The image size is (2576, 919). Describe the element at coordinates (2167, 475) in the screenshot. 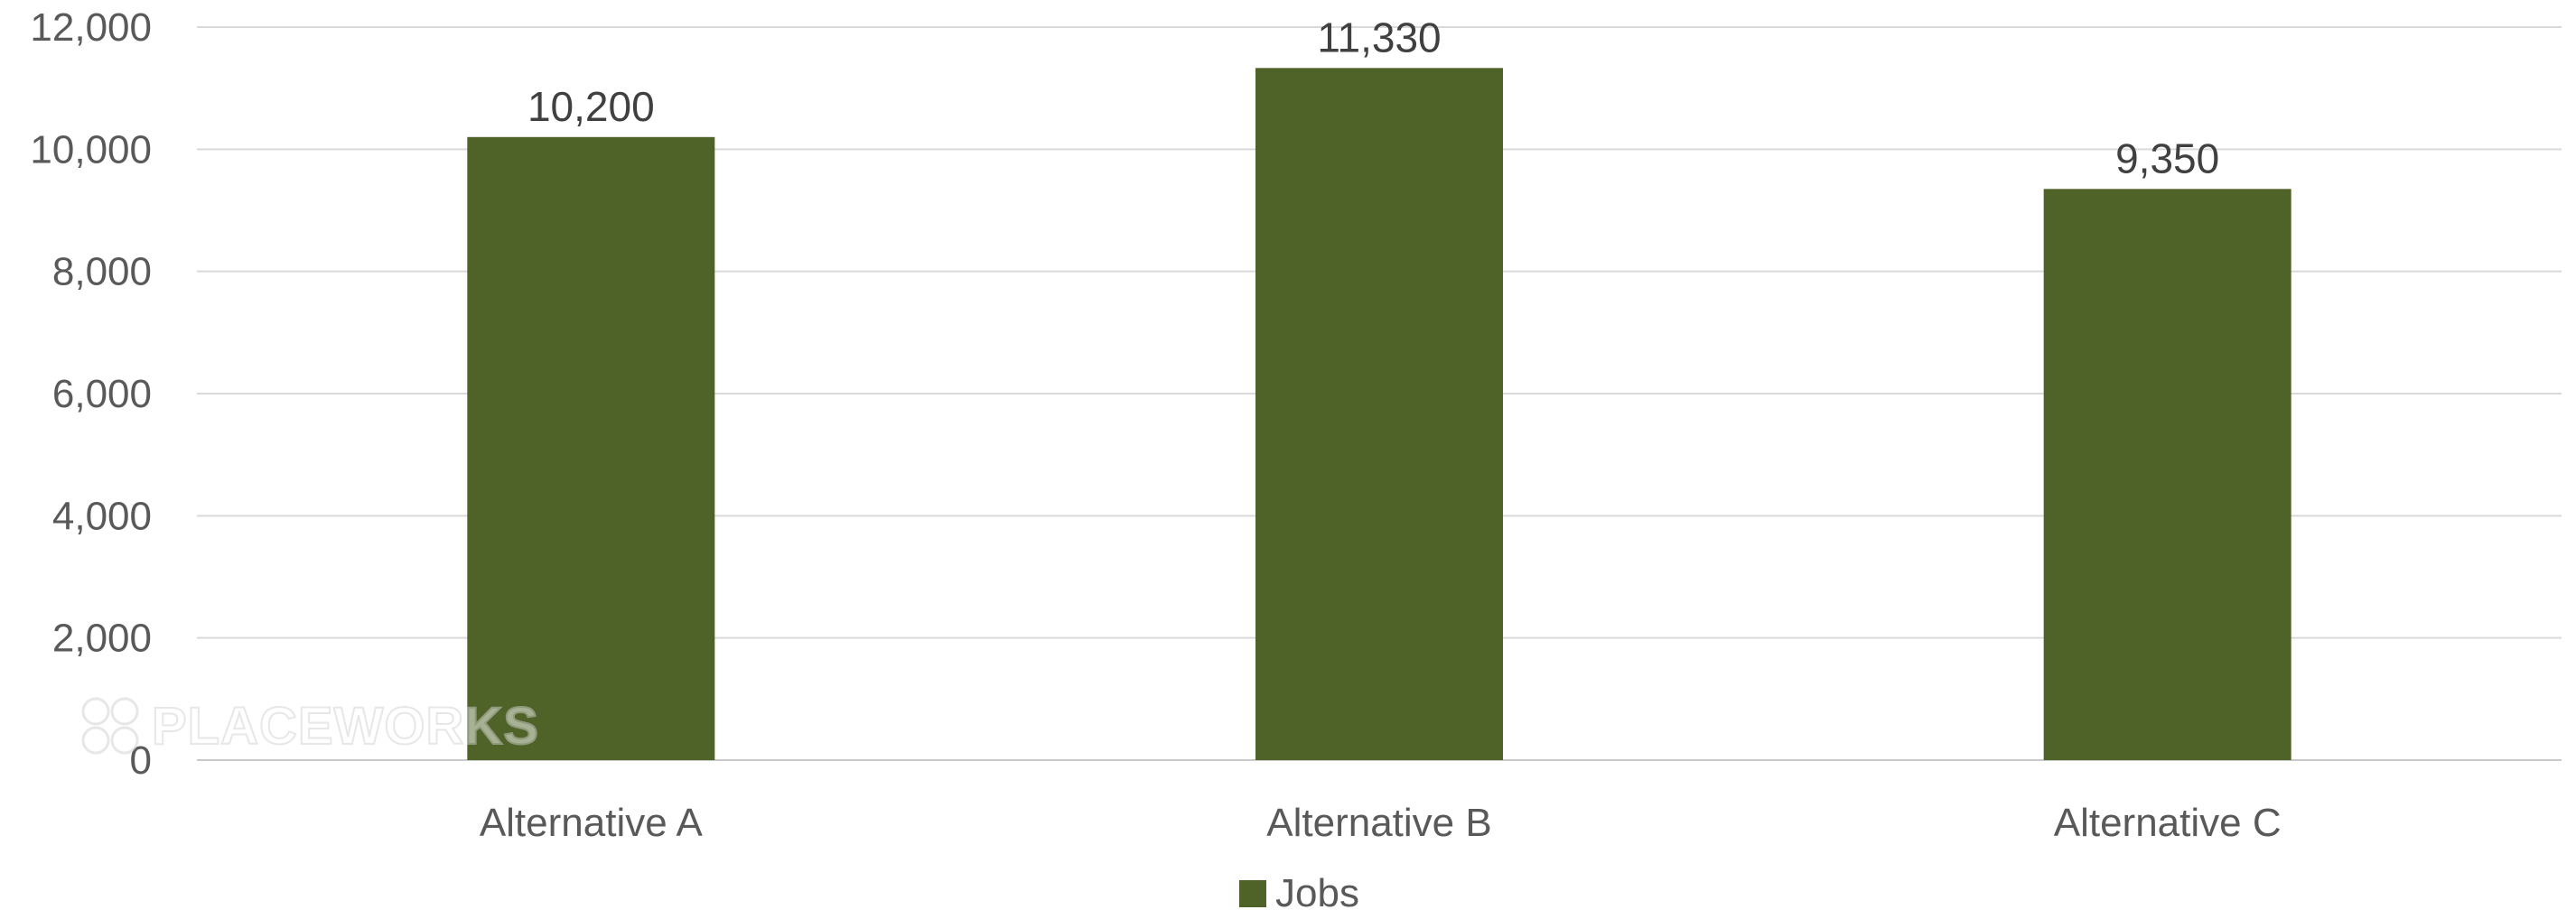

I see `bar-alternative-c` at that location.